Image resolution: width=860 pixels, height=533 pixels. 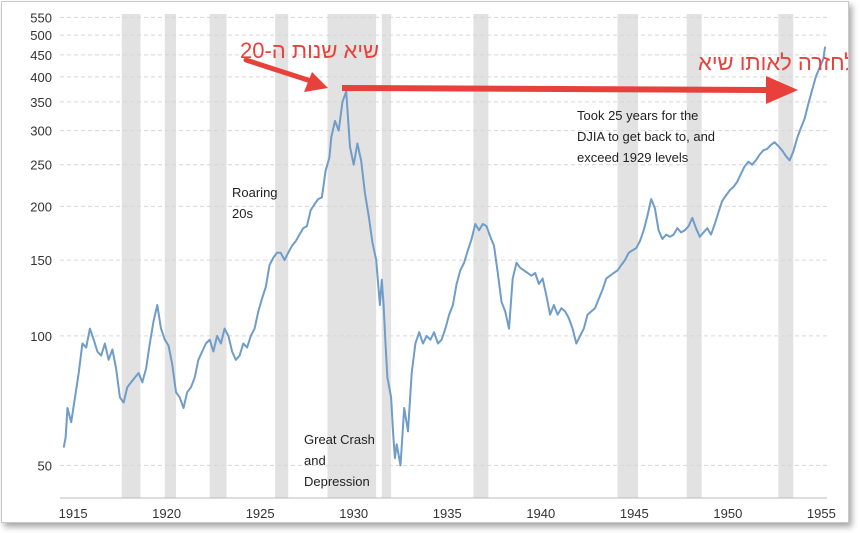 I want to click on annotation-line: DJIA to get back to, and, so click(x=646, y=136).